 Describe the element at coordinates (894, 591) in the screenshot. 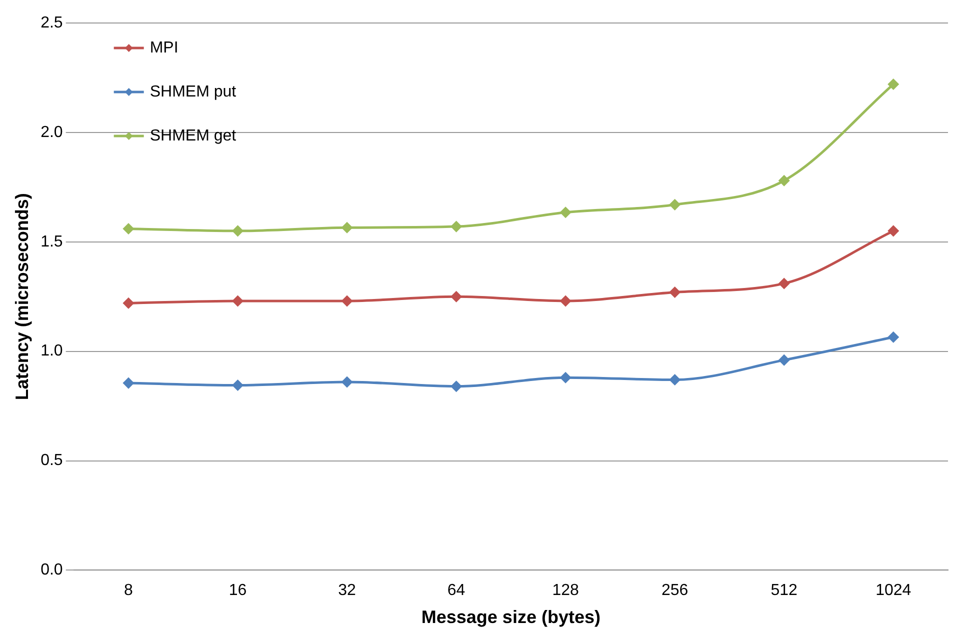

I see `x-tick-label: 1024` at that location.